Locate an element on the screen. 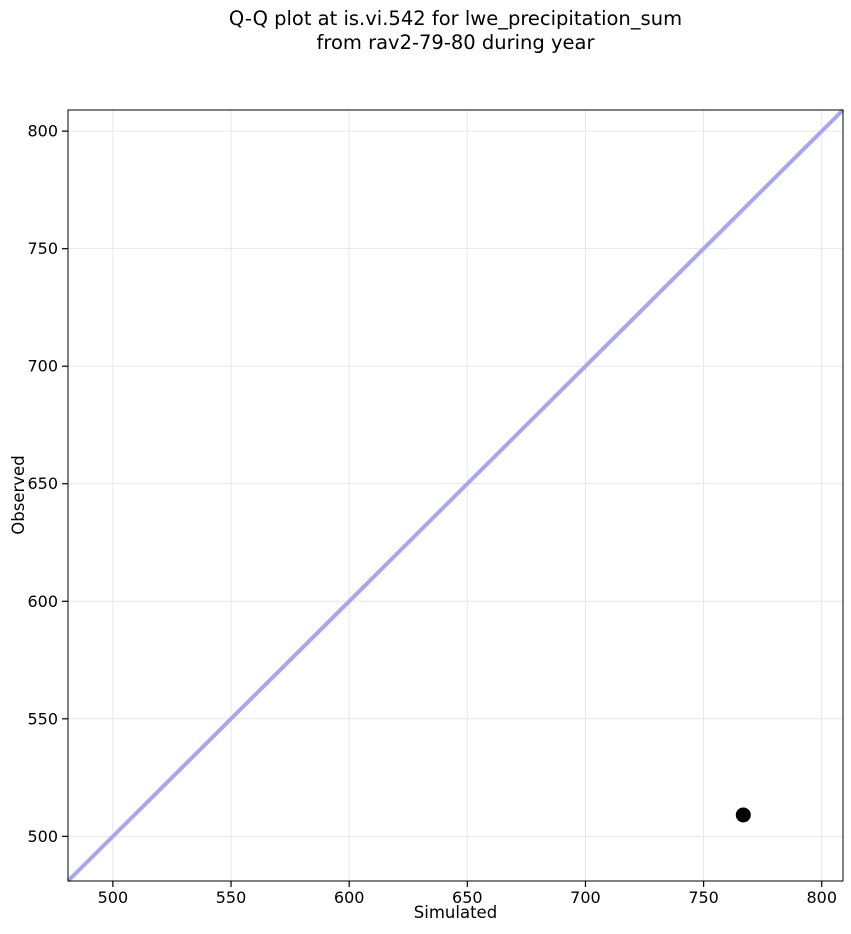 The width and height of the screenshot is (851, 934). x-tick-label: 800 is located at coordinates (821, 897).